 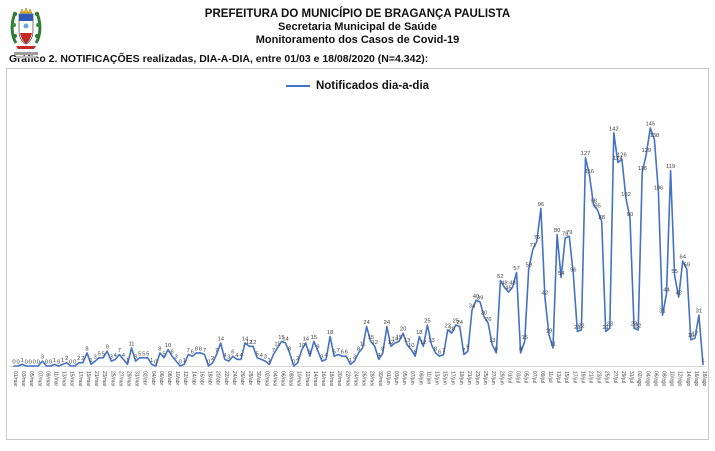 What do you see at coordinates (533, 246) in the screenshot?
I see `svg-text: 71` at bounding box center [533, 246].